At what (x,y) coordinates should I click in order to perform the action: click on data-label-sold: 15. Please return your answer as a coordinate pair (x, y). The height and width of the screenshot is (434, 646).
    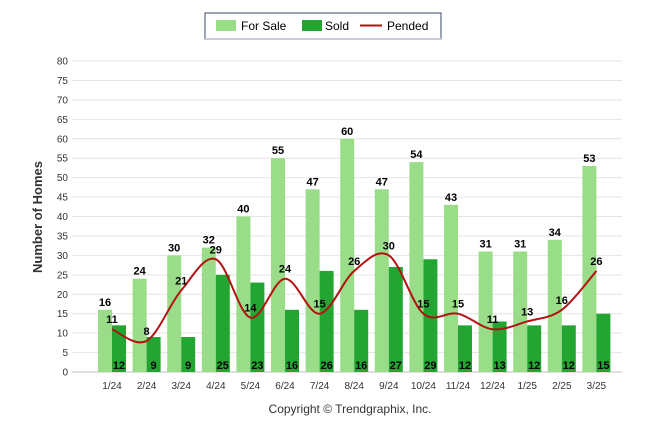
    Looking at the image, I should click on (603, 366).